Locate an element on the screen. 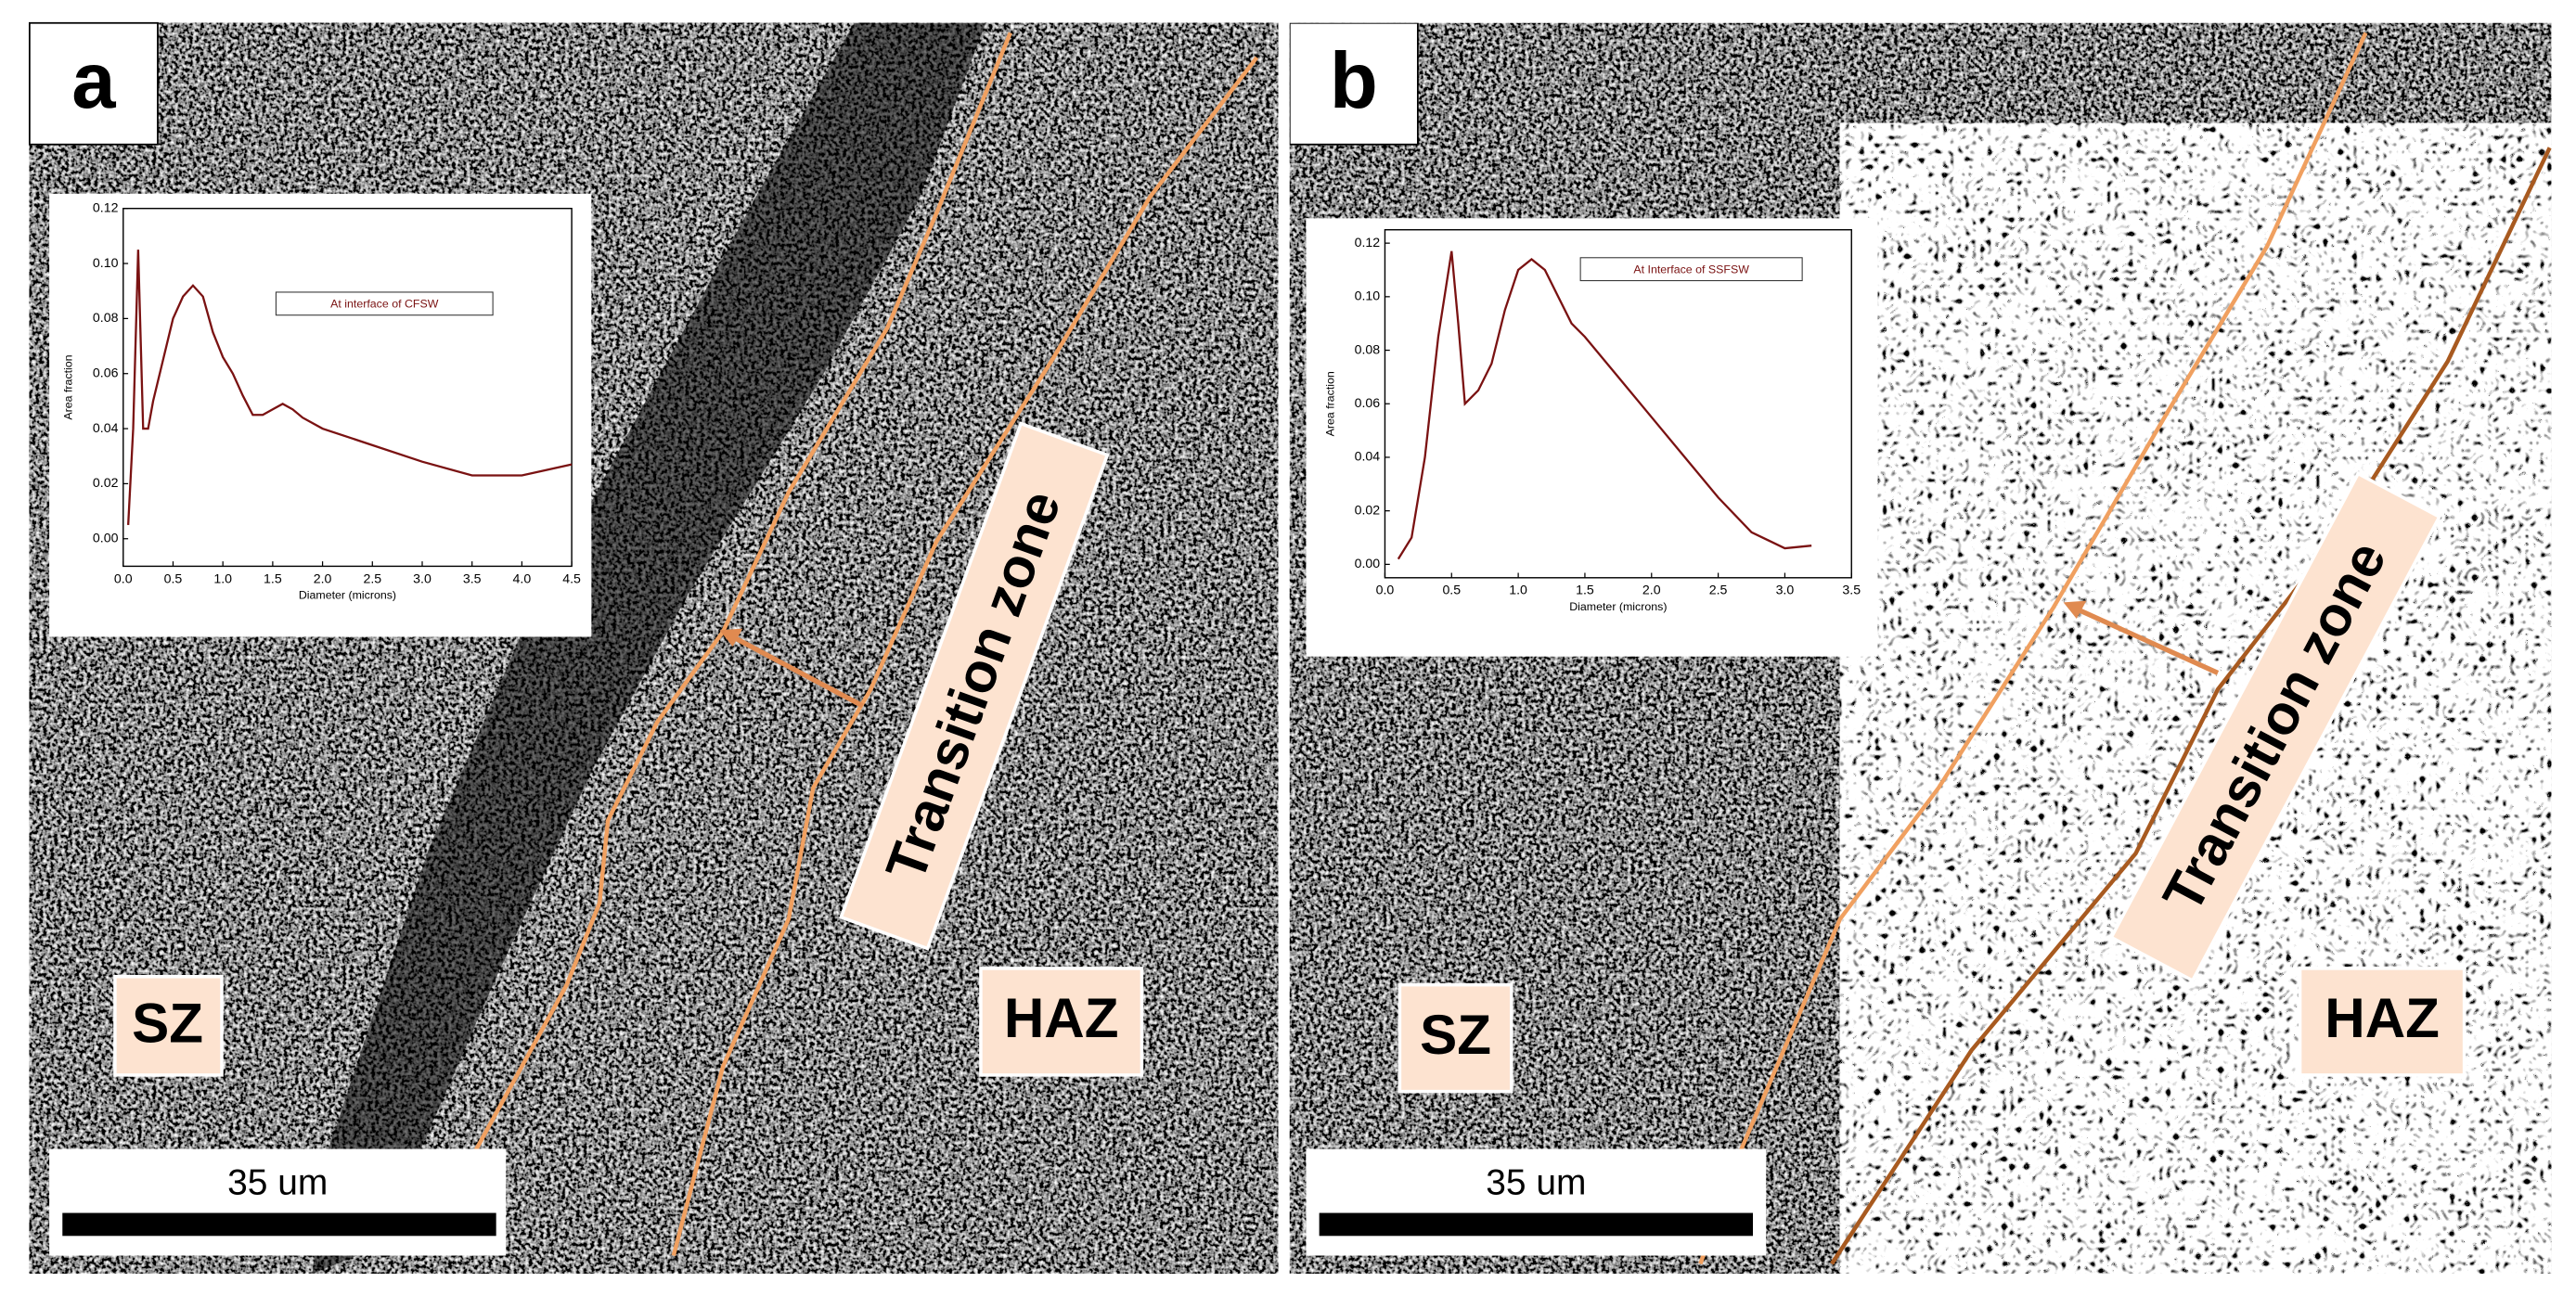 The height and width of the screenshot is (1295, 2576). panel-label: a is located at coordinates (93, 81).